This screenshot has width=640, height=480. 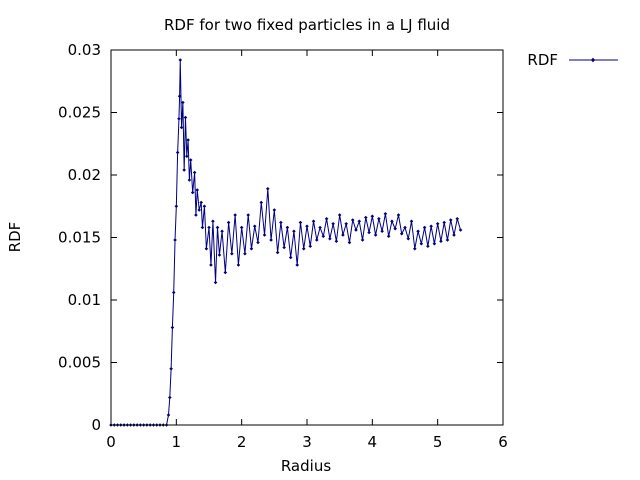 I want to click on x-axis-label: Radius, so click(x=306, y=466).